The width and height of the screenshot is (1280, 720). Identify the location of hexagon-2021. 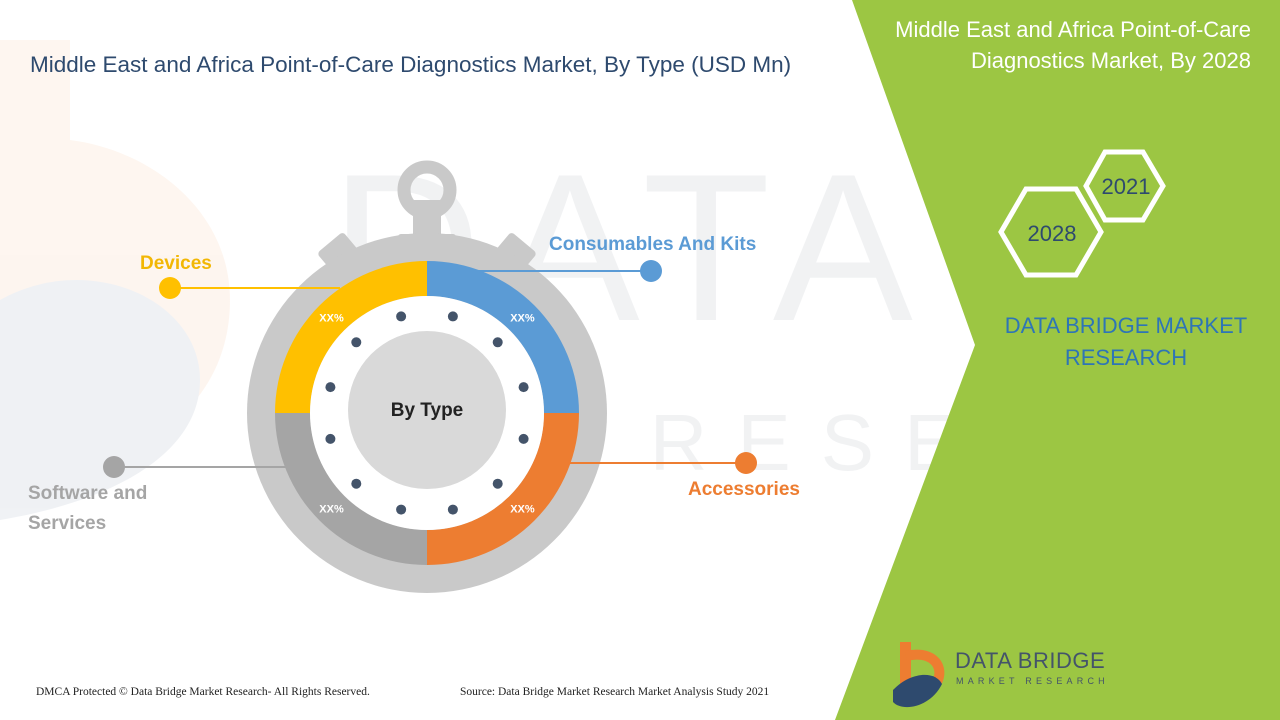
(1124, 186).